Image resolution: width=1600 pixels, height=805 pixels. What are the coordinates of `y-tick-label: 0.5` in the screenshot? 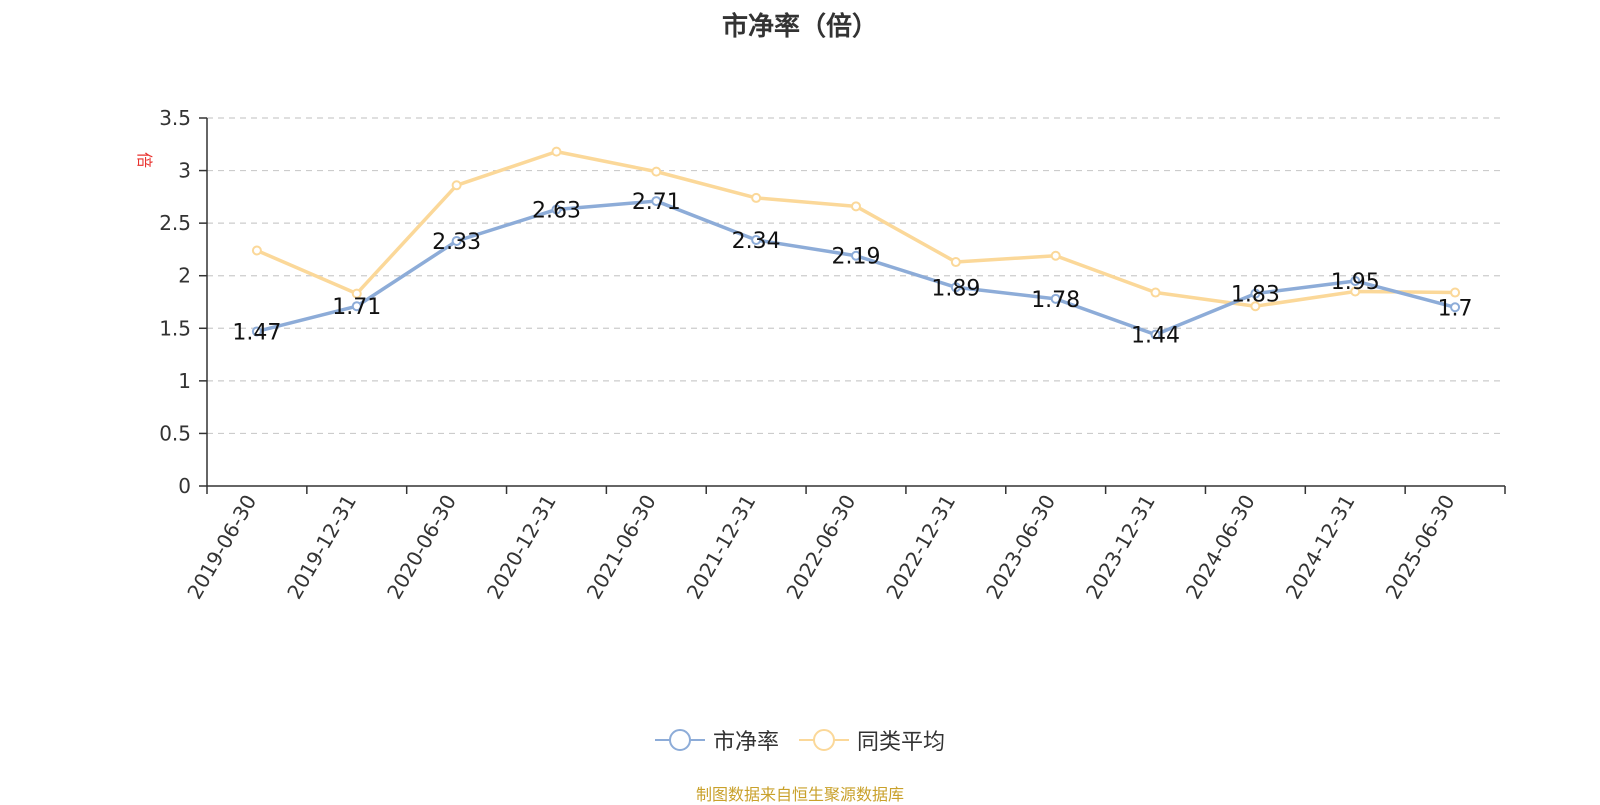 It's located at (175, 433).